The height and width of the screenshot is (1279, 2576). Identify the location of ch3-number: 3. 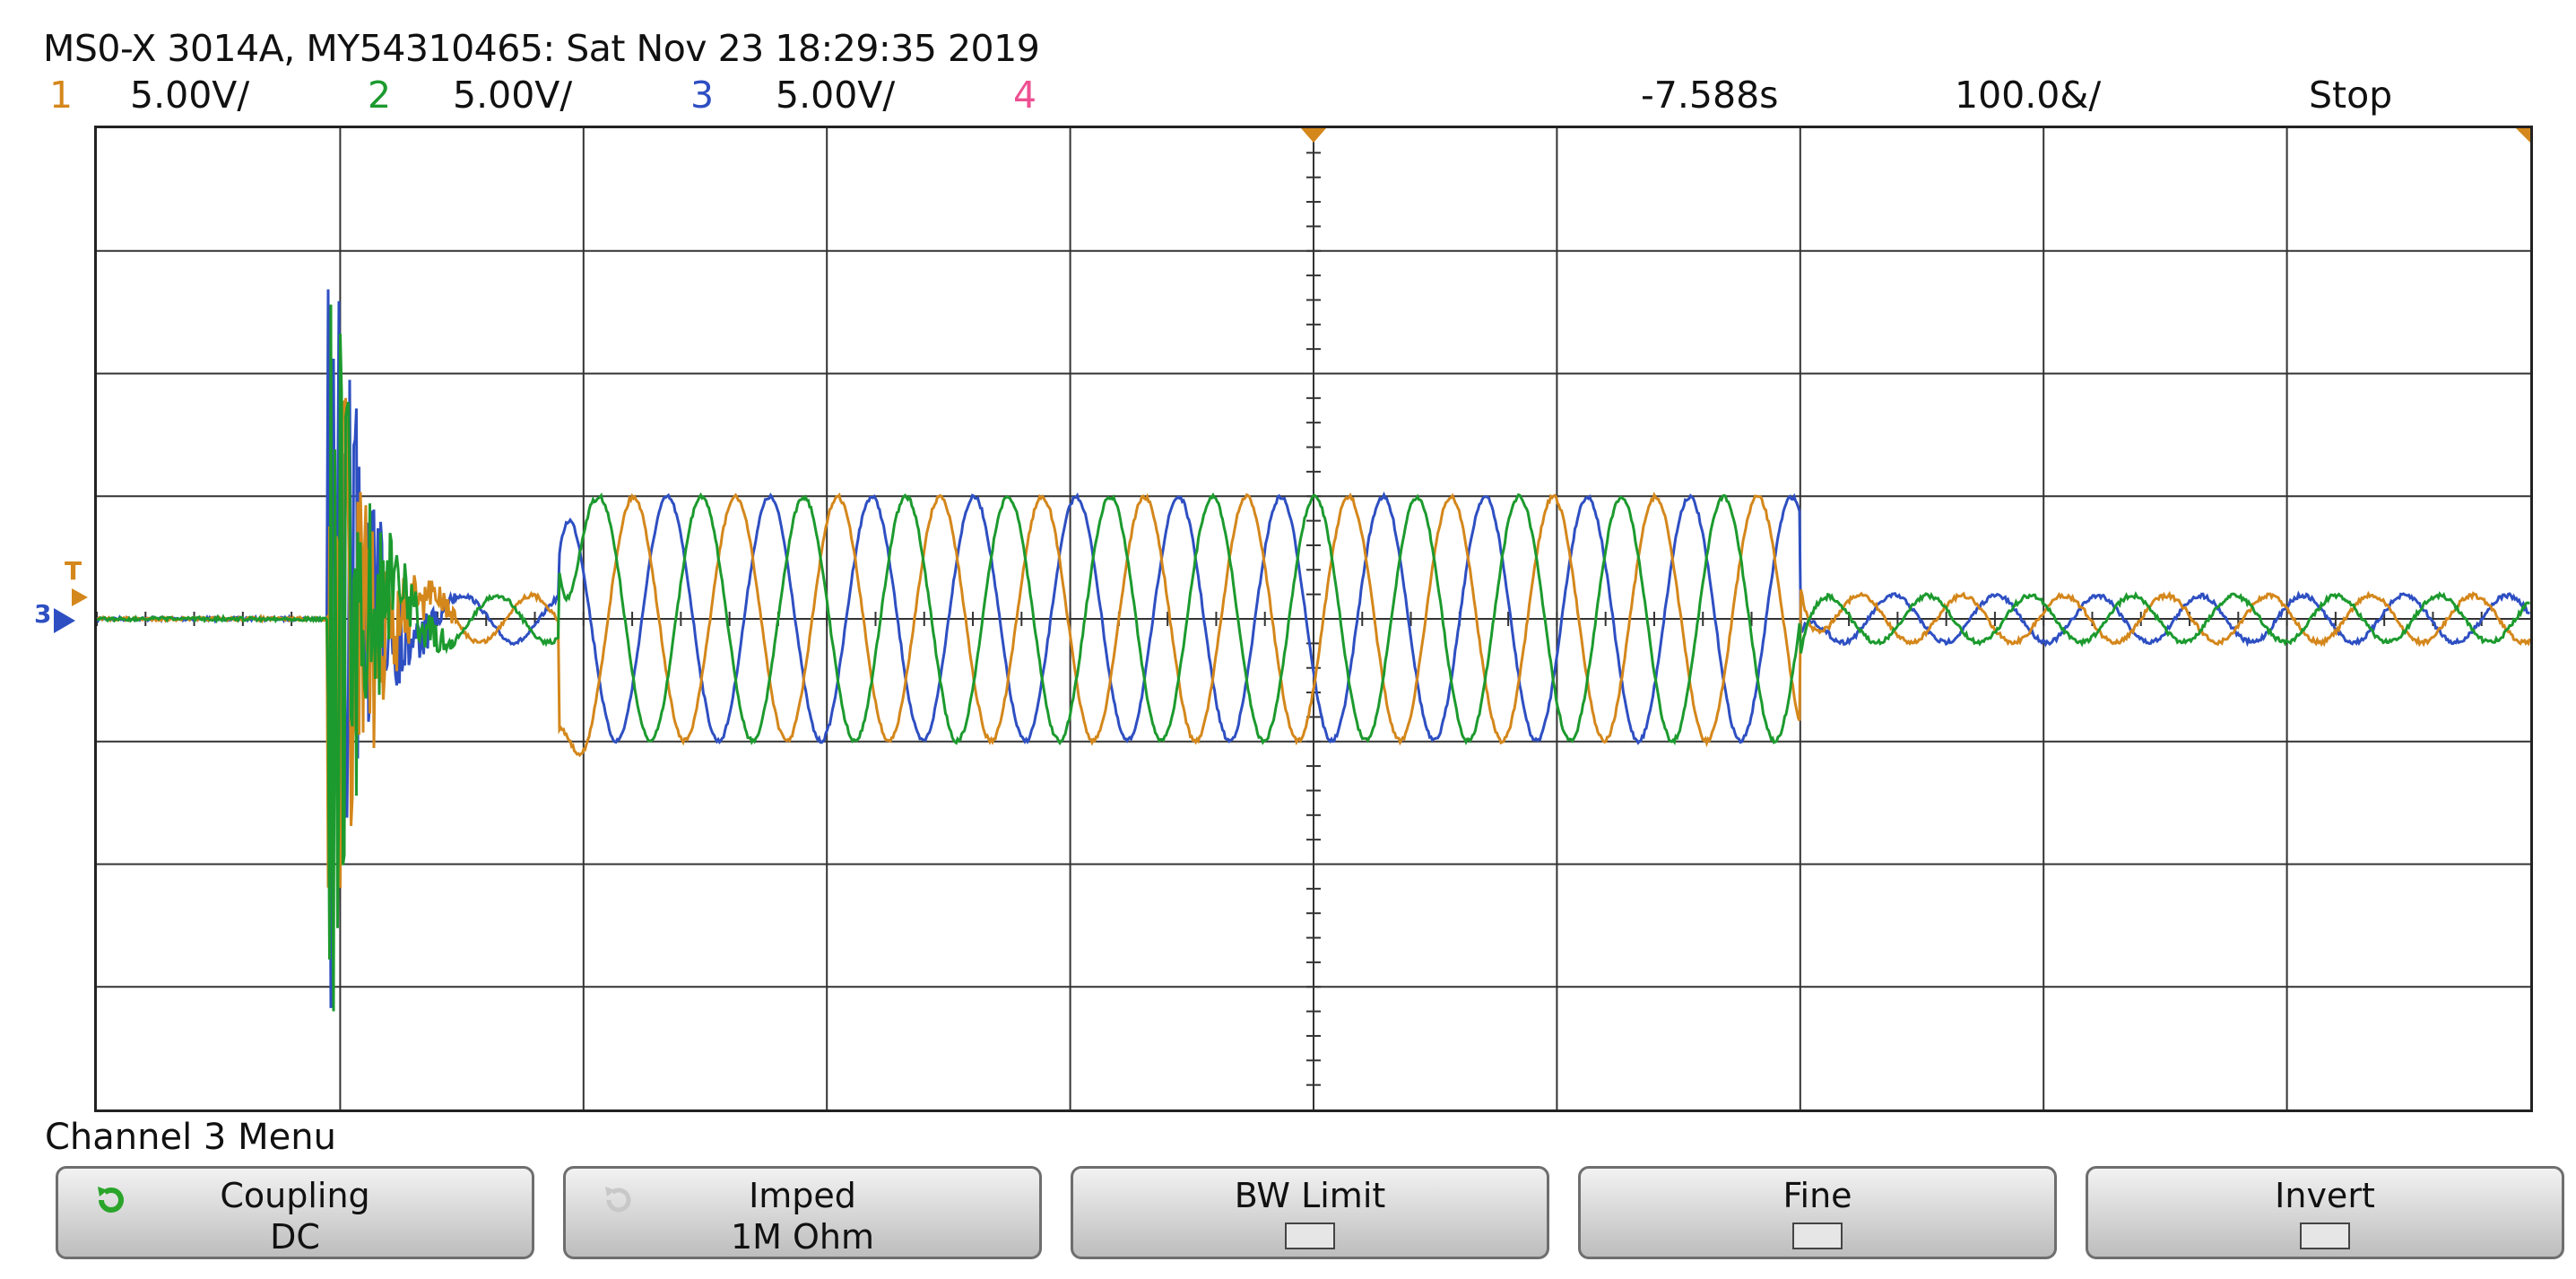
(702, 95).